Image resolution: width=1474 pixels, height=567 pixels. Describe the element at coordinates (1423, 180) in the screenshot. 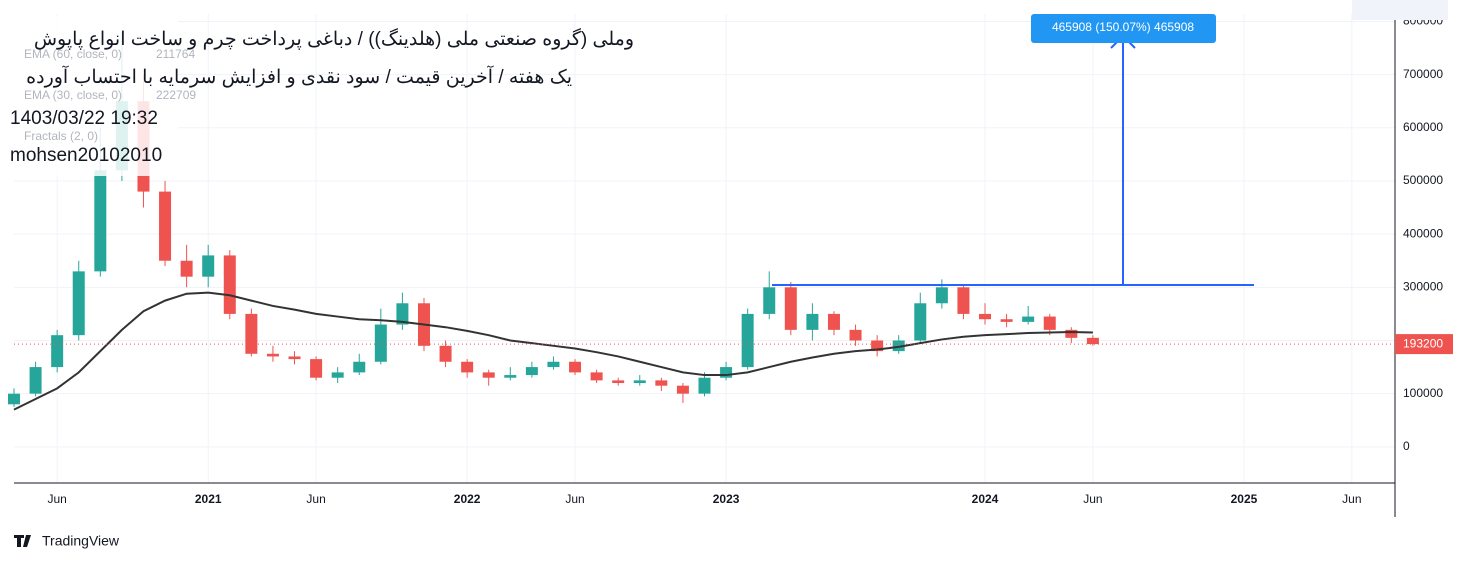

I see `y-tick-label: 500000` at that location.